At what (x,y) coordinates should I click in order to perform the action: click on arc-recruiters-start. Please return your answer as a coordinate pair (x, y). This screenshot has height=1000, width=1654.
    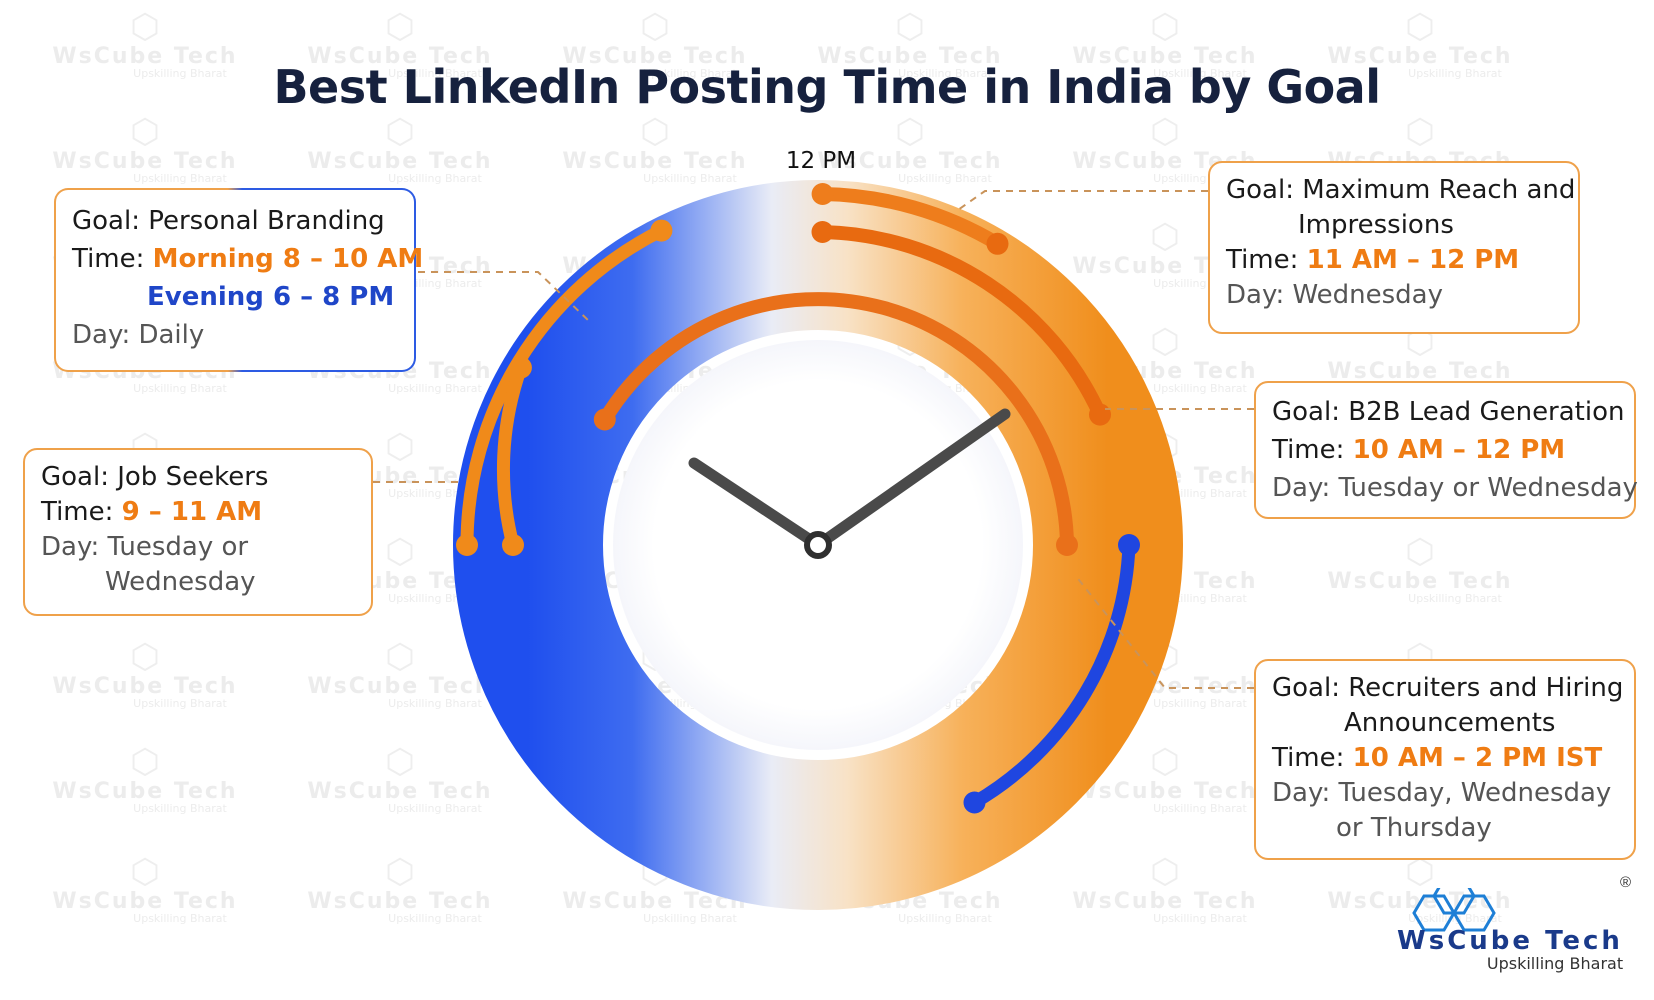
    Looking at the image, I should click on (1129, 545).